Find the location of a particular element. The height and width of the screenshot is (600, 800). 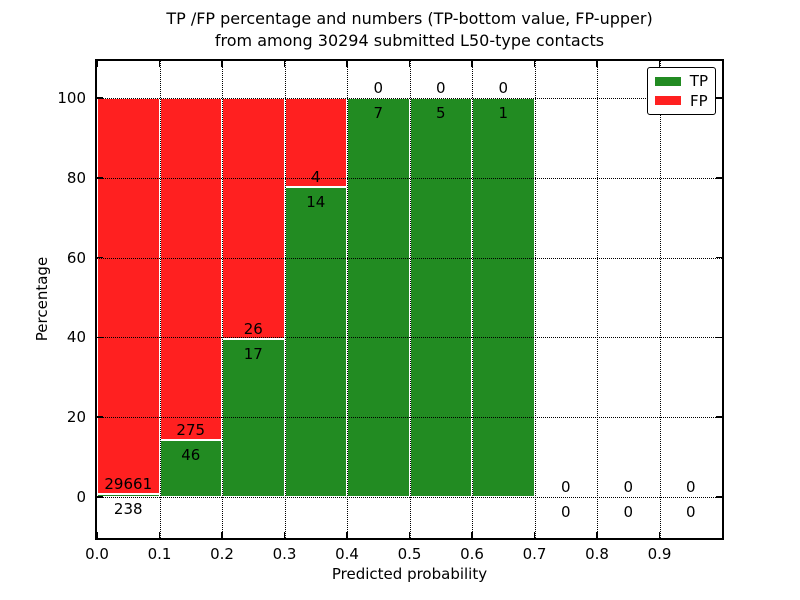

x-tick-label: 0.5 is located at coordinates (409, 554).